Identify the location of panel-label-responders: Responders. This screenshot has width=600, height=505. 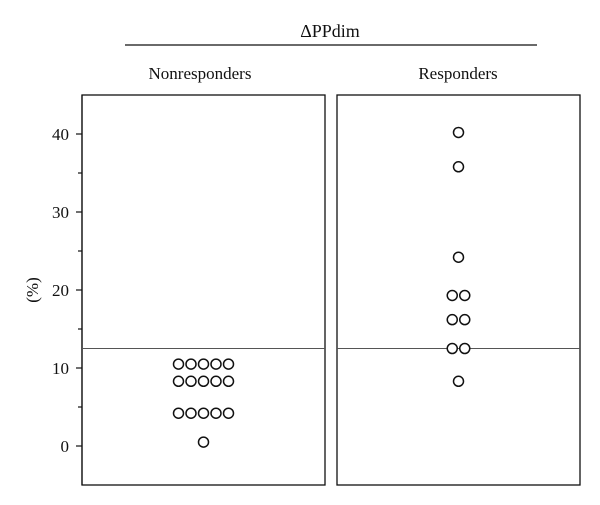
(457, 73).